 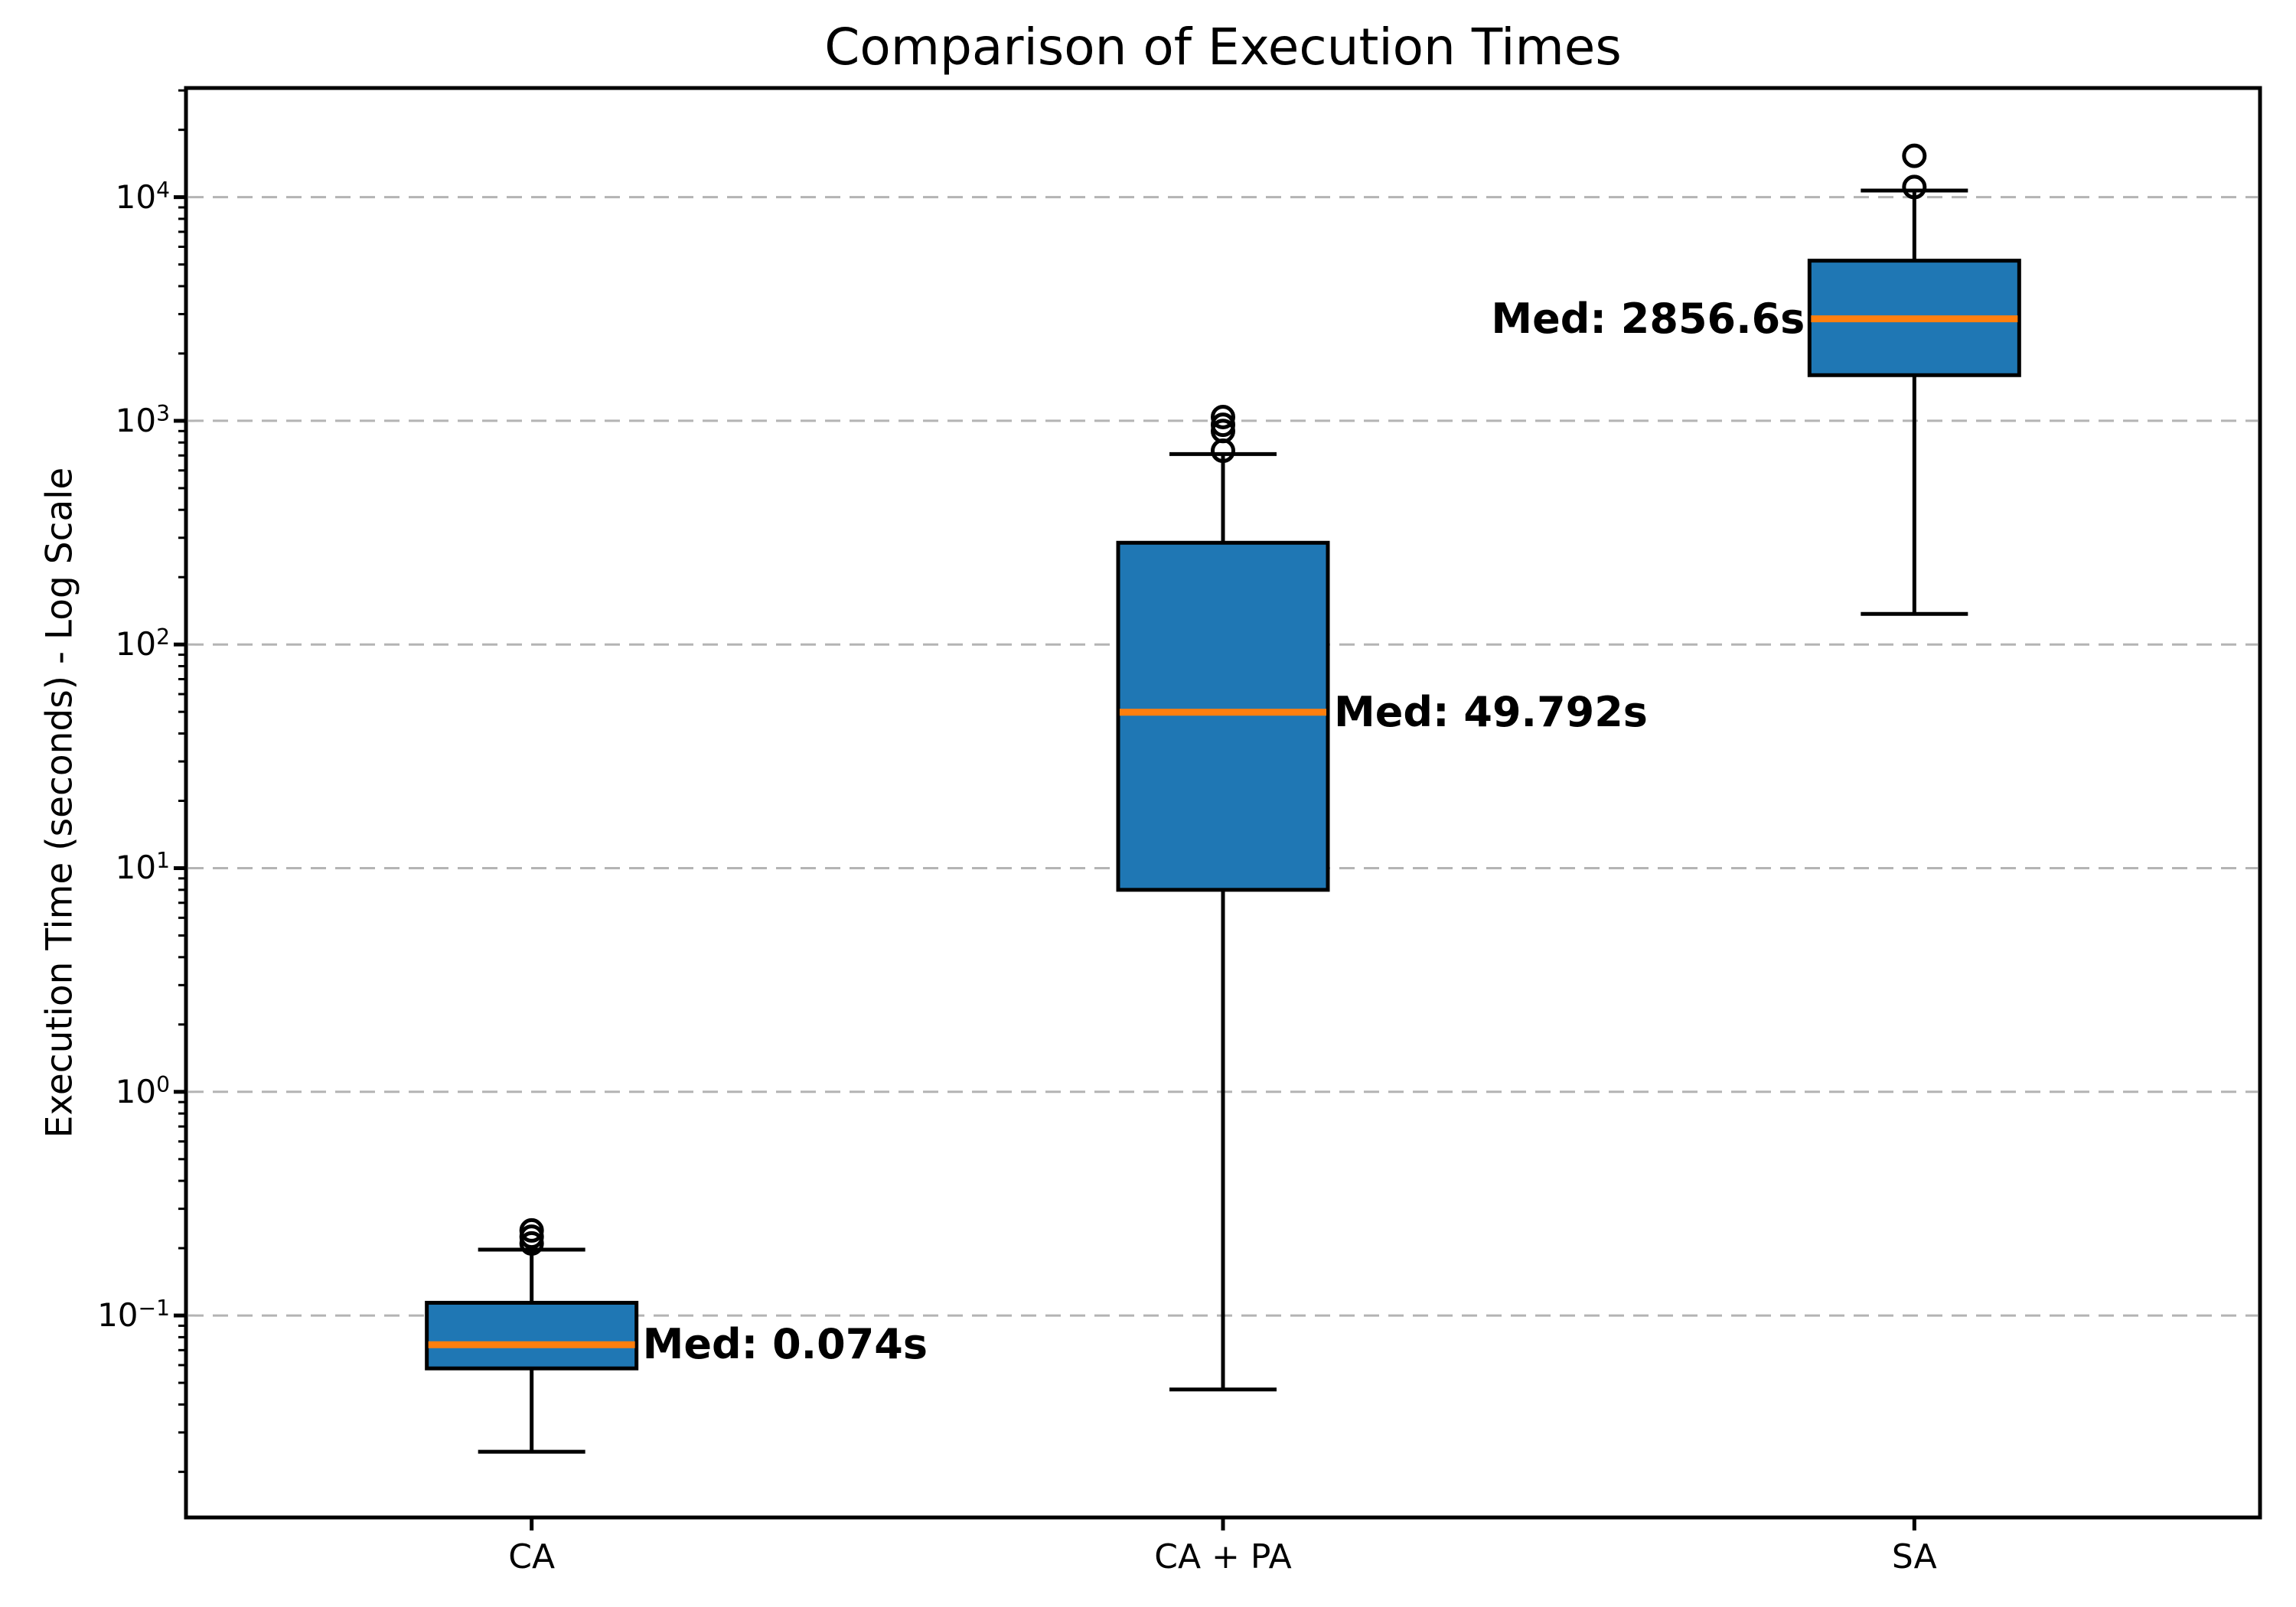 I want to click on y-tick-label: 10², so click(x=142, y=643).